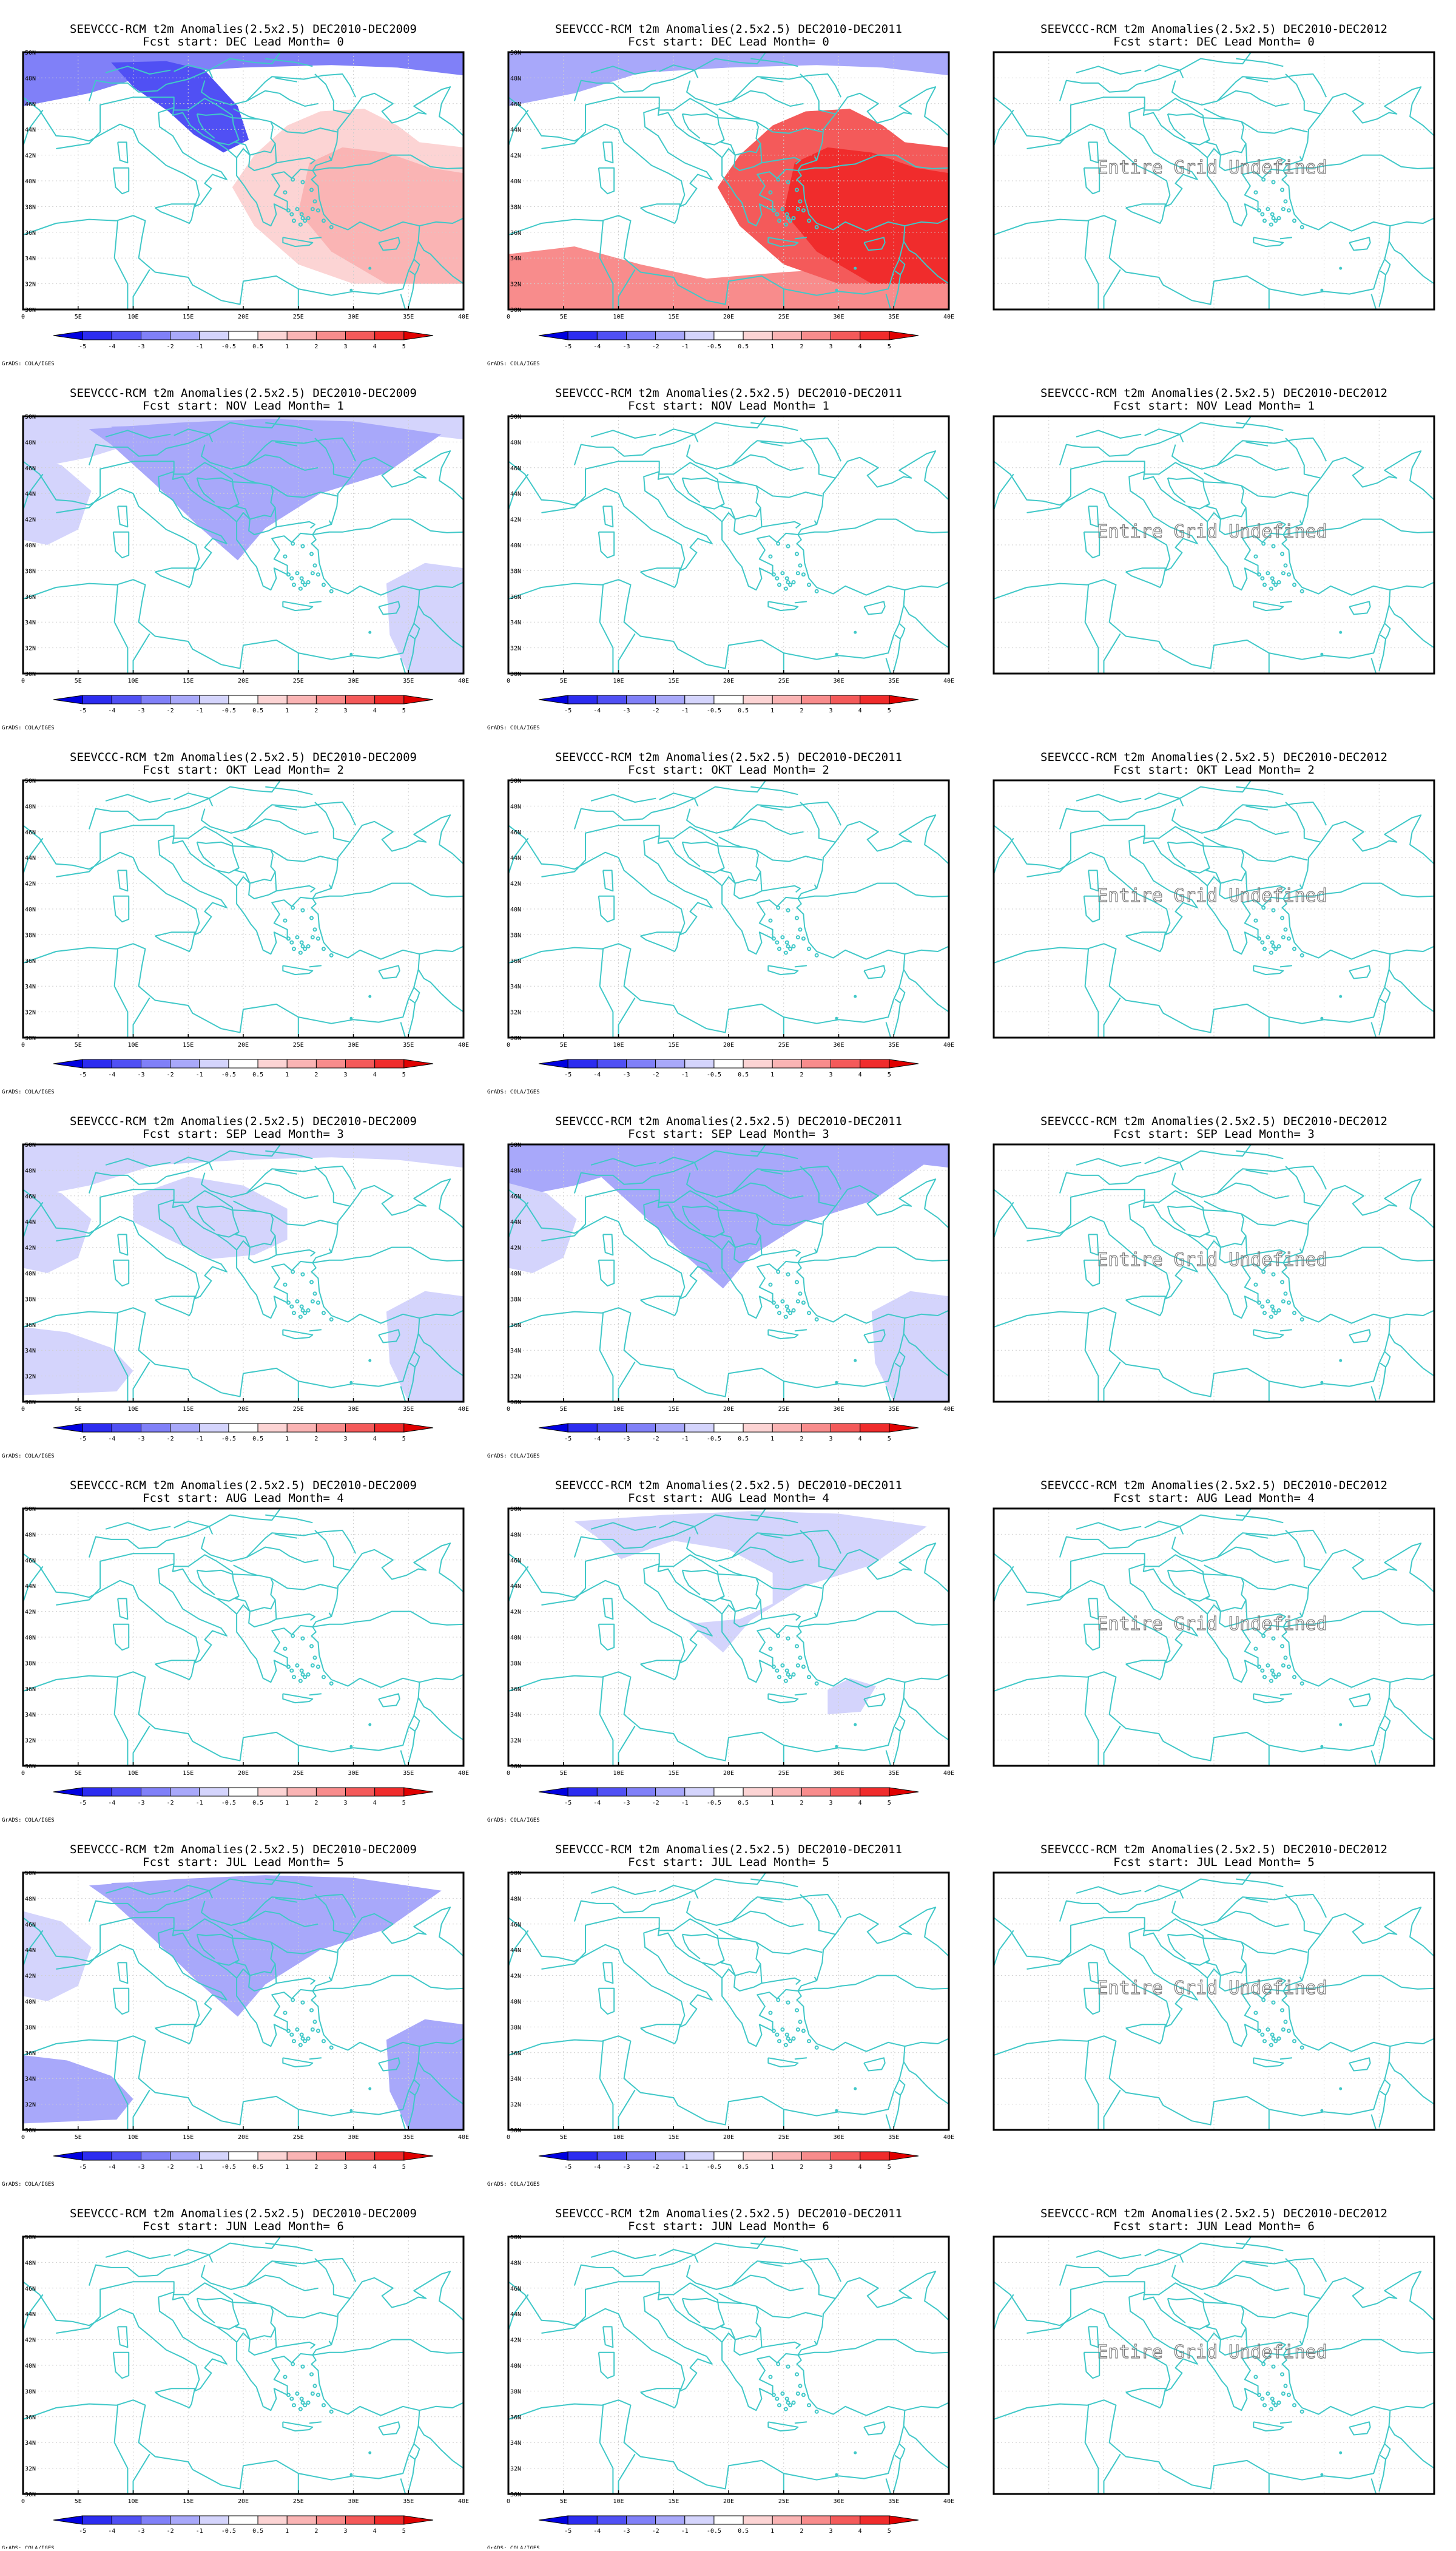 The width and height of the screenshot is (1456, 2551). I want to click on lat-tick-label: 38N, so click(515, 935).